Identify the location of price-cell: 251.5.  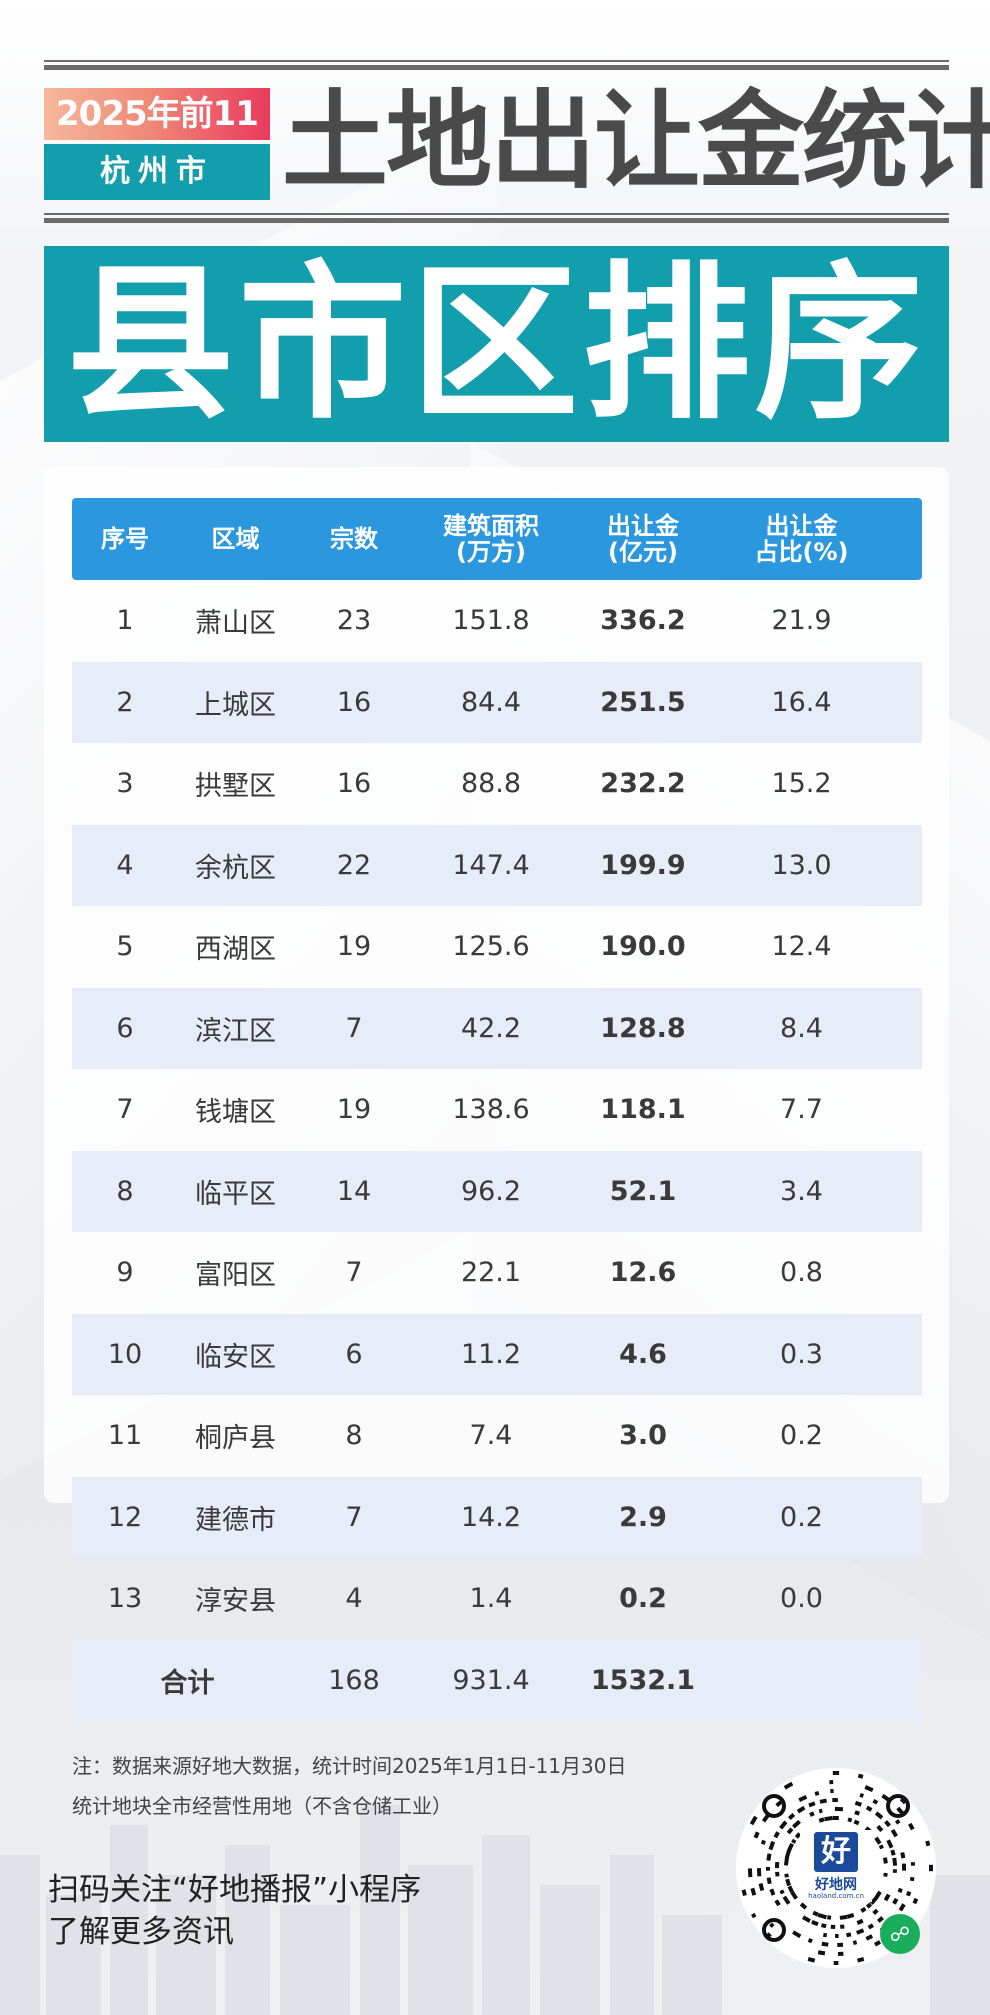
(643, 702).